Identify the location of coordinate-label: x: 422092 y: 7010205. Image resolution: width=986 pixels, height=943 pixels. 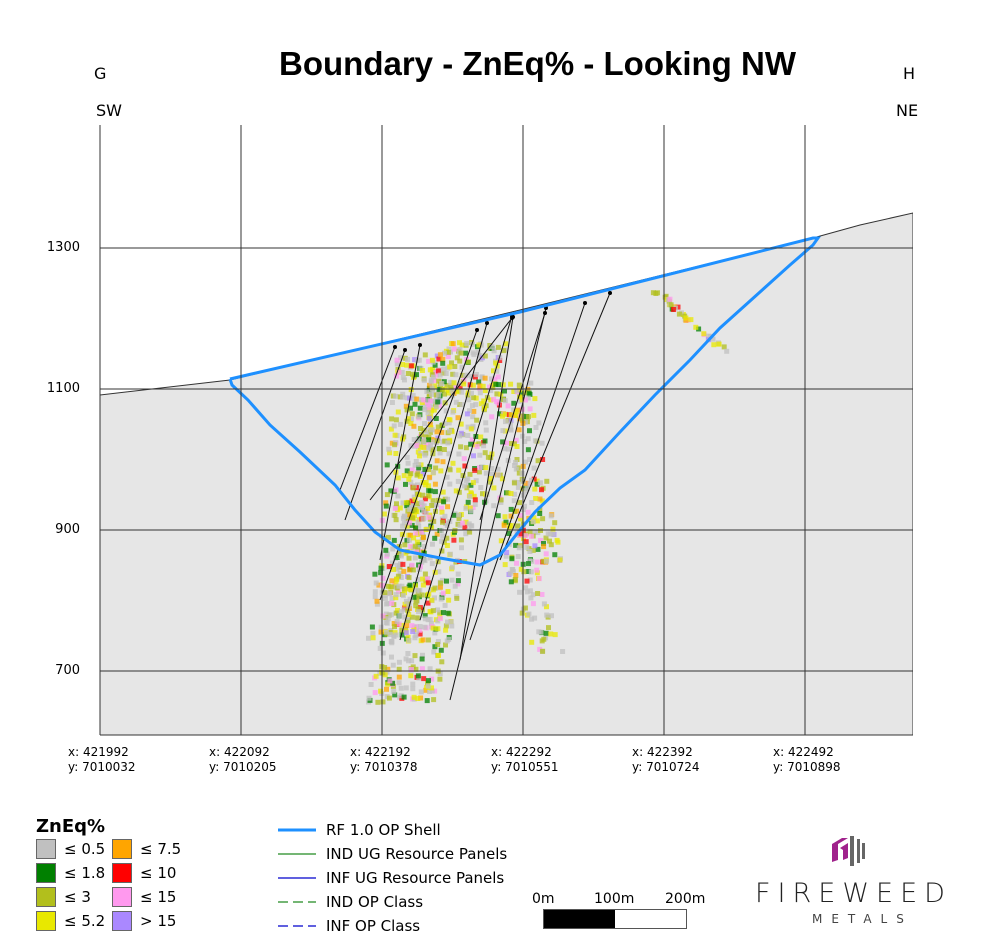
(259, 760).